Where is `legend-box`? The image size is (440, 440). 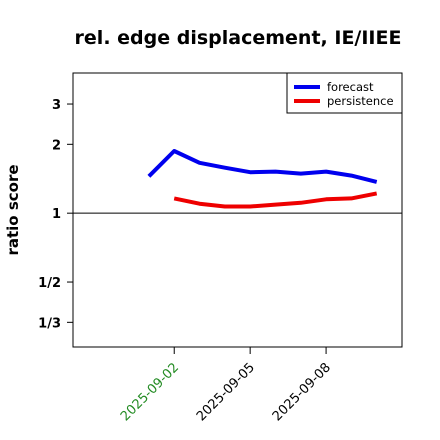 legend-box is located at coordinates (344, 93).